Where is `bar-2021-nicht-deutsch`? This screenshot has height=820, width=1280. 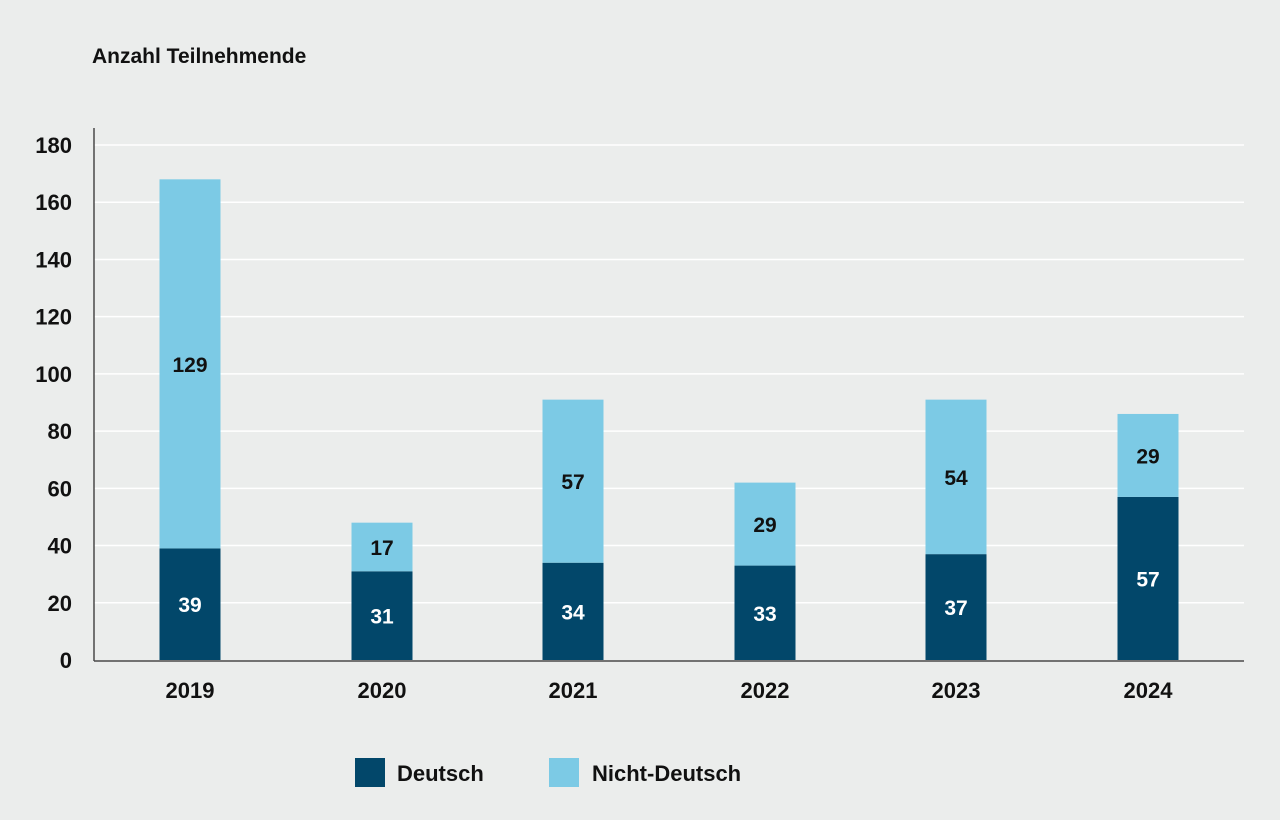 bar-2021-nicht-deutsch is located at coordinates (573, 481).